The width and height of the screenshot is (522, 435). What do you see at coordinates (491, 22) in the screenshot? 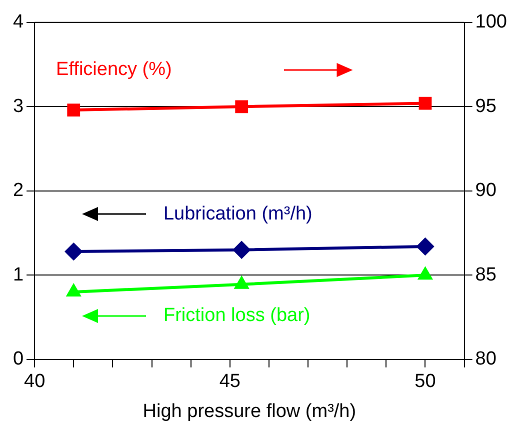
I see `y2-tick-label: 100` at bounding box center [491, 22].